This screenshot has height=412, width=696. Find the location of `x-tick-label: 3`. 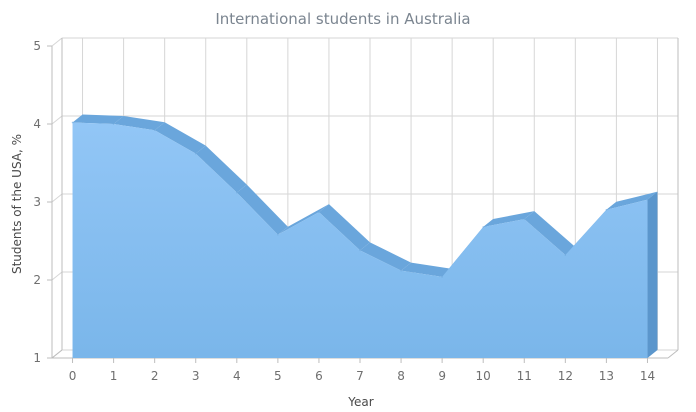

x-tick-label: 3 is located at coordinates (196, 376).